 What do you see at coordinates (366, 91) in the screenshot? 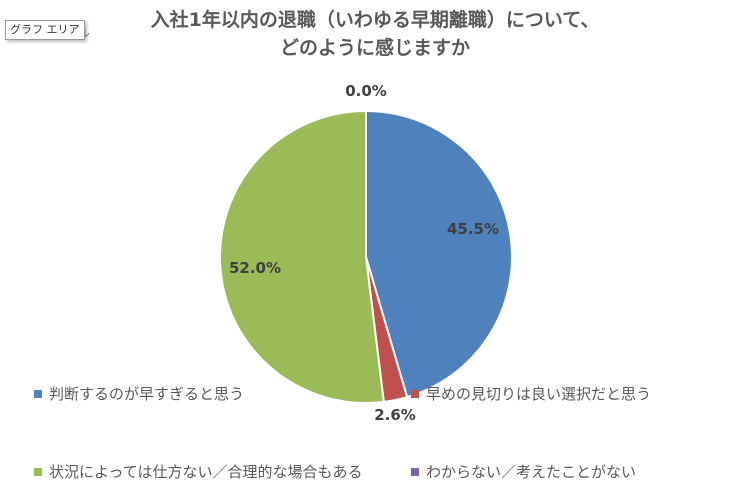
I see `data-label-4: 0.0%` at bounding box center [366, 91].